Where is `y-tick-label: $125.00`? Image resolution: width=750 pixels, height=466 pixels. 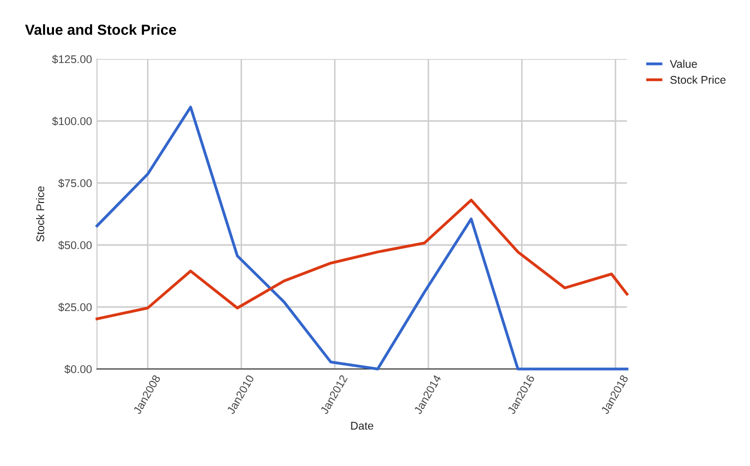 y-tick-label: $125.00 is located at coordinates (72, 59).